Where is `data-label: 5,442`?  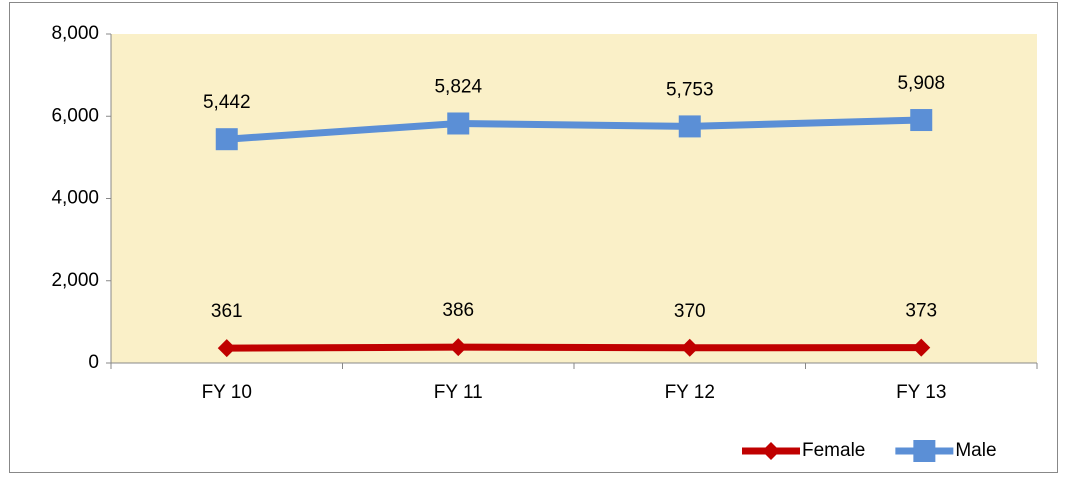 data-label: 5,442 is located at coordinates (227, 102).